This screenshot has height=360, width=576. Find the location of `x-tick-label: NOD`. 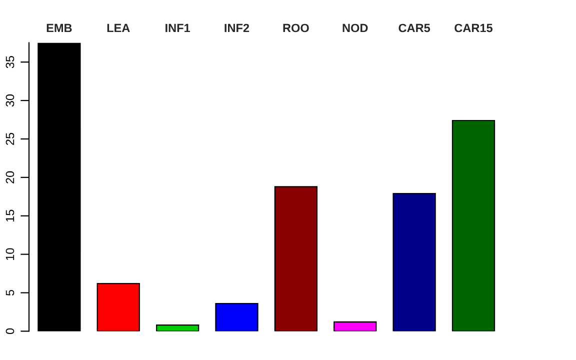

x-tick-label: NOD is located at coordinates (355, 28).